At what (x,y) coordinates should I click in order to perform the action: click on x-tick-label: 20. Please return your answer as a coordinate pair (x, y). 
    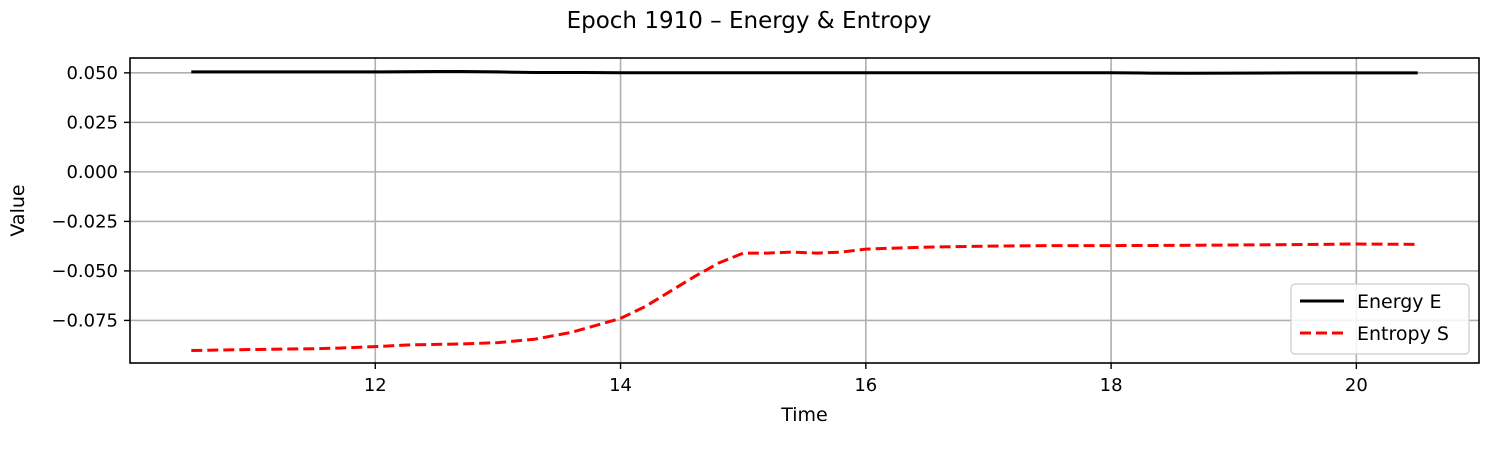
    Looking at the image, I should click on (1356, 385).